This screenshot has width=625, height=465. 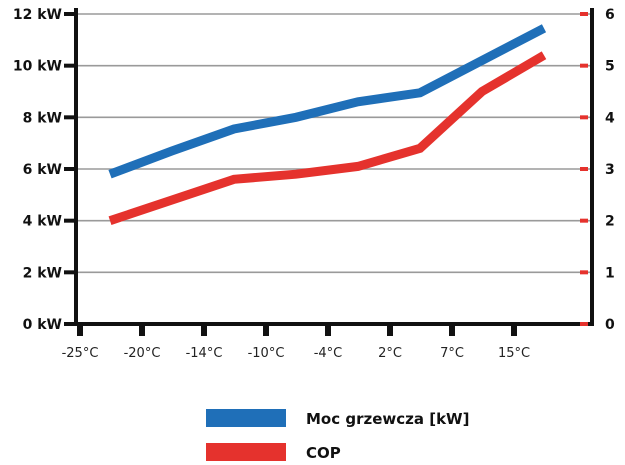 What do you see at coordinates (42, 170) in the screenshot?
I see `y-left-tick-label: 6 kW` at bounding box center [42, 170].